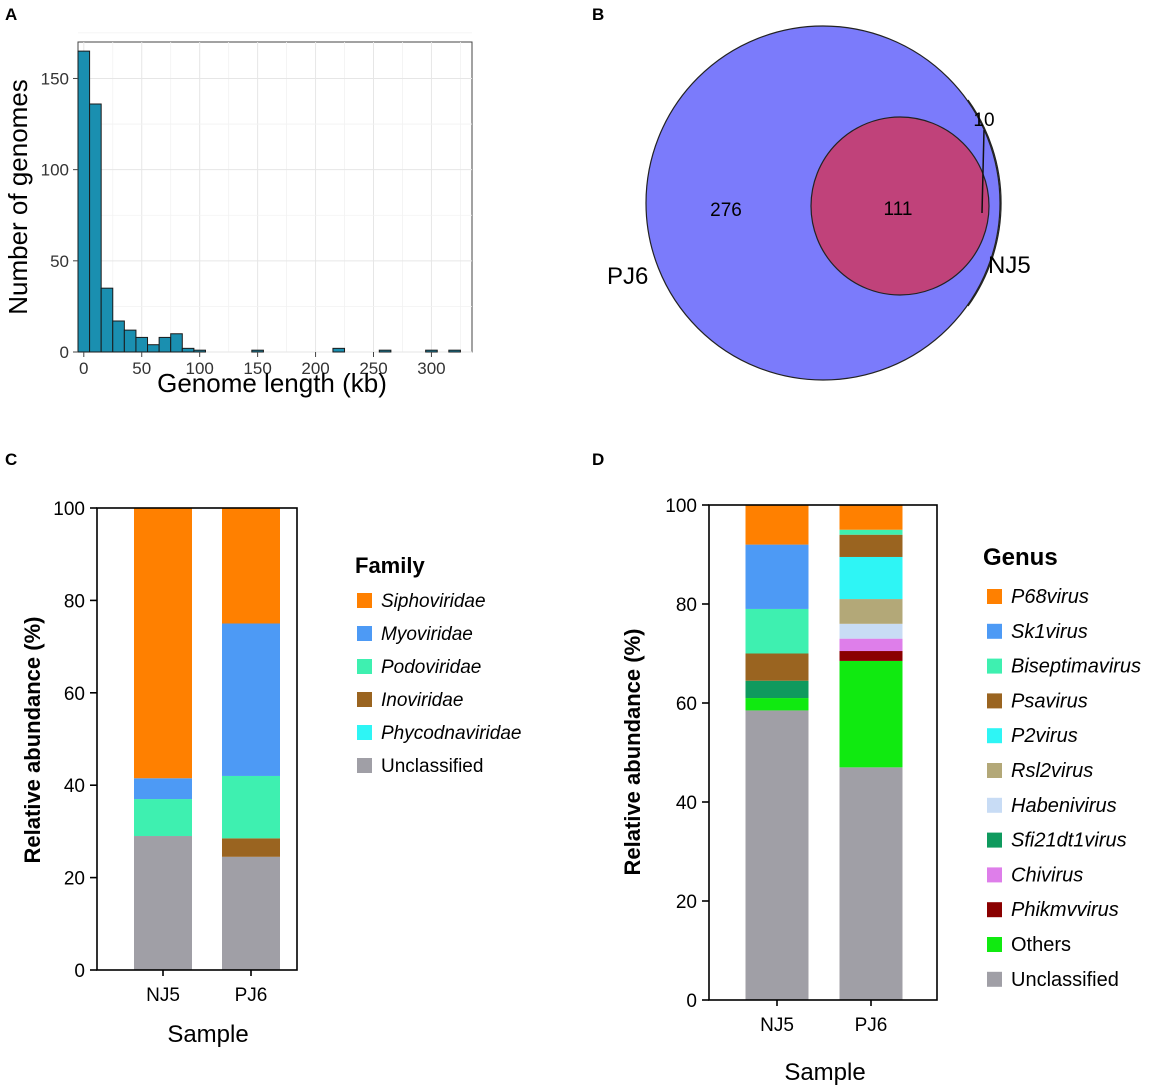 The image size is (1170, 1092). What do you see at coordinates (691, 1001) in the screenshot?
I see `genus-y-tick-label: 0` at bounding box center [691, 1001].